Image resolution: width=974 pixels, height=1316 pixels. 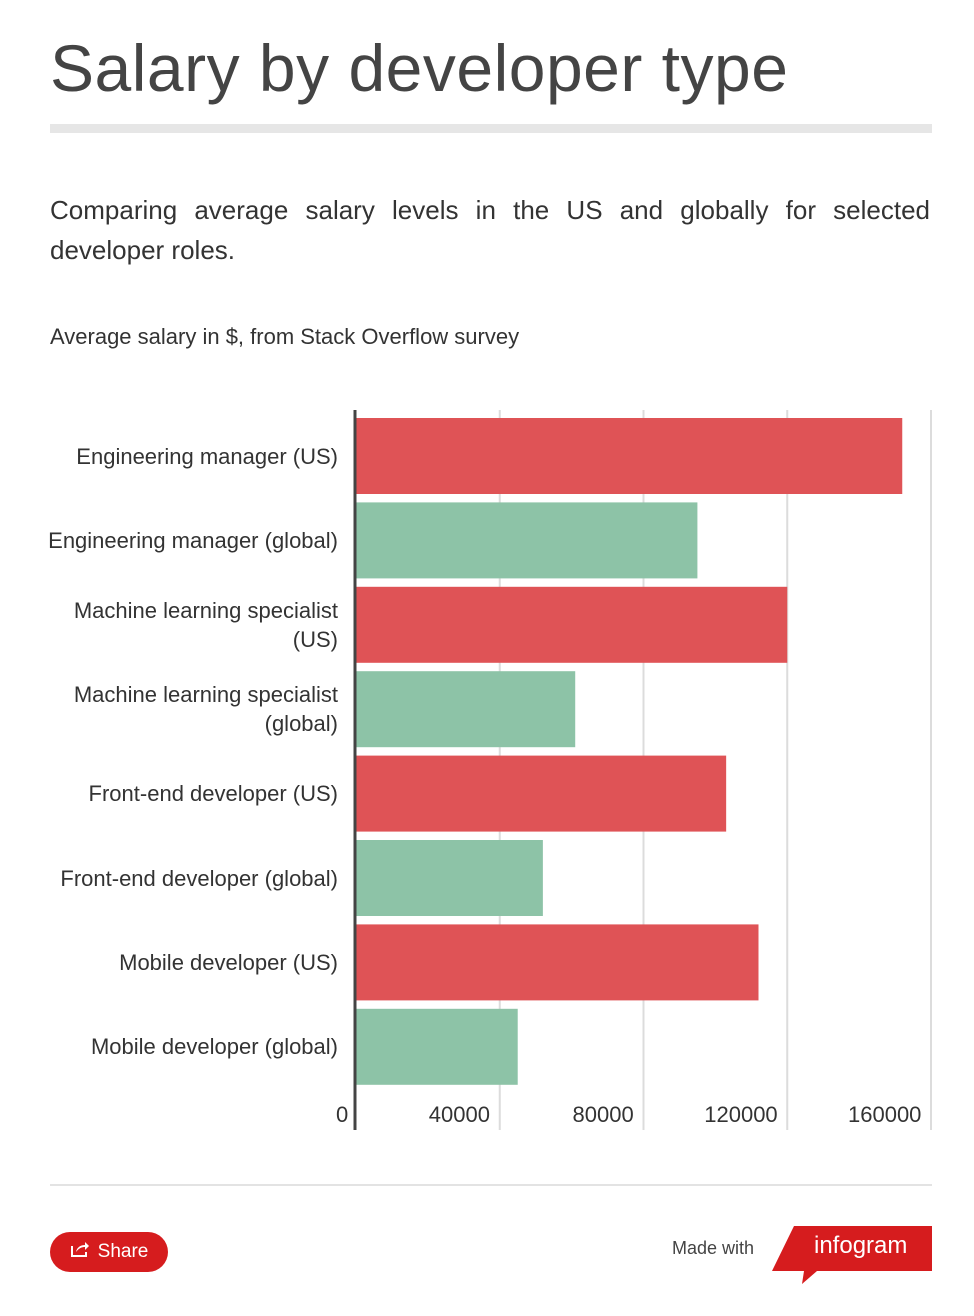 I want to click on infogram-brand: infogram, so click(x=861, y=1245).